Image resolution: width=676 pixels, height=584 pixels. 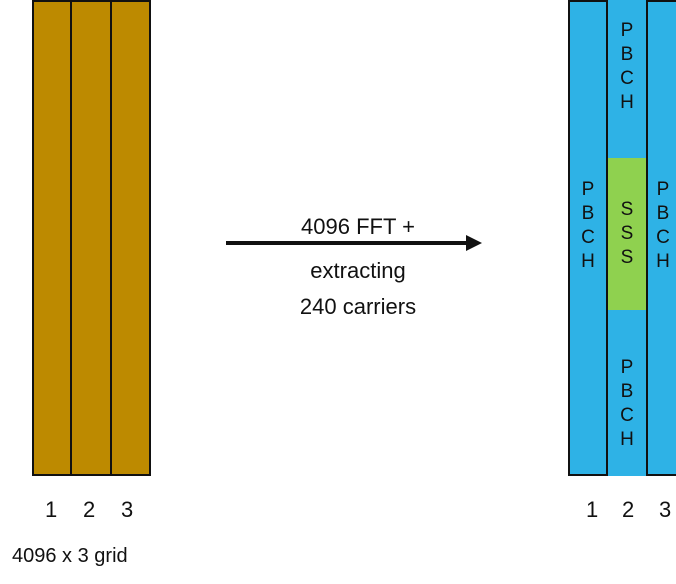 I want to click on left-column-label-1: 1, so click(x=51, y=509).